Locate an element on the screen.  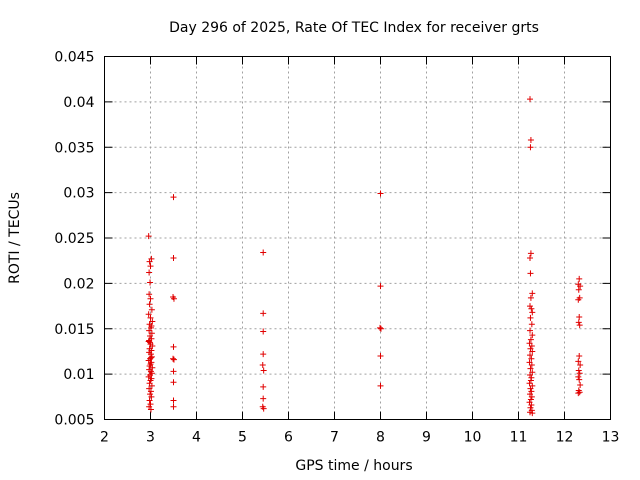
x-tick-label: 12 is located at coordinates (565, 438).